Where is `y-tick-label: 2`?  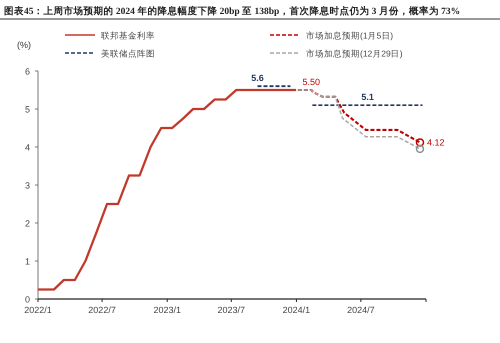 y-tick-label: 2 is located at coordinates (27, 223).